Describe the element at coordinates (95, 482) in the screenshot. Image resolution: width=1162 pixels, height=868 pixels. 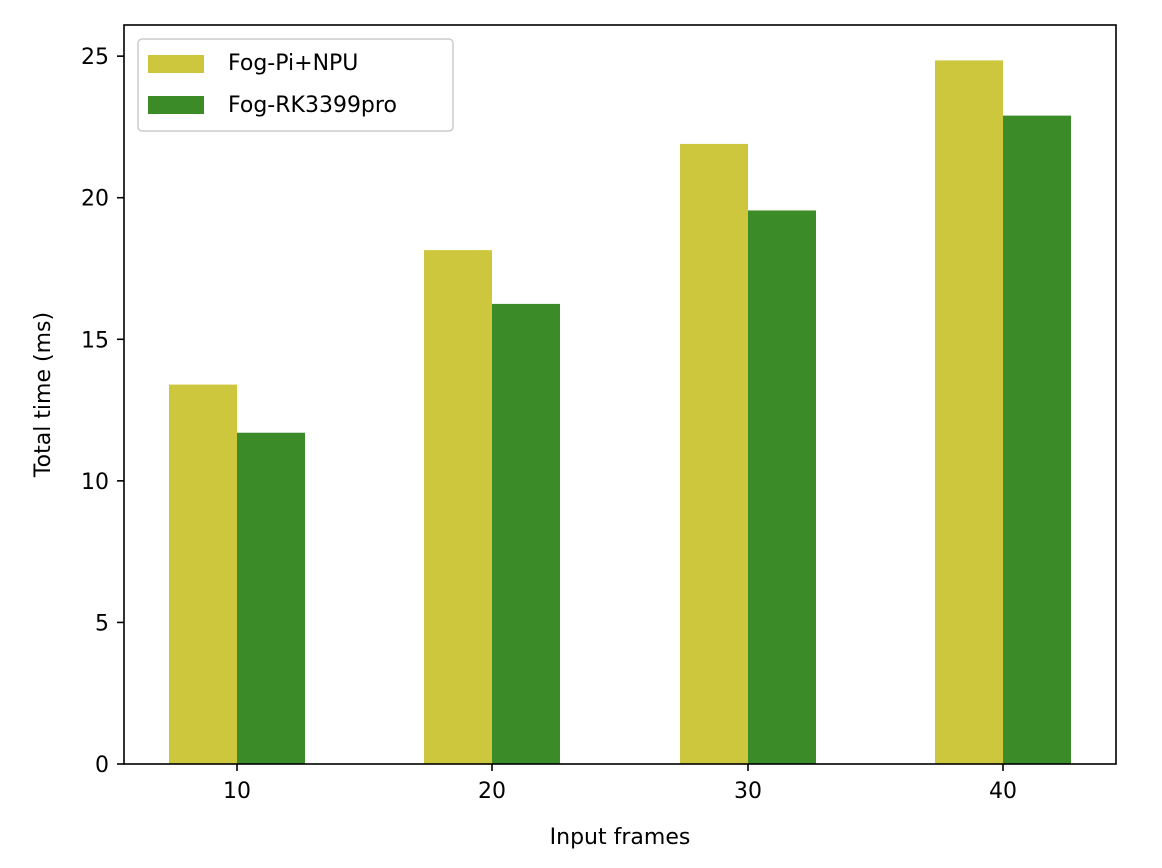
I see `y-tick-label-10: 10` at that location.